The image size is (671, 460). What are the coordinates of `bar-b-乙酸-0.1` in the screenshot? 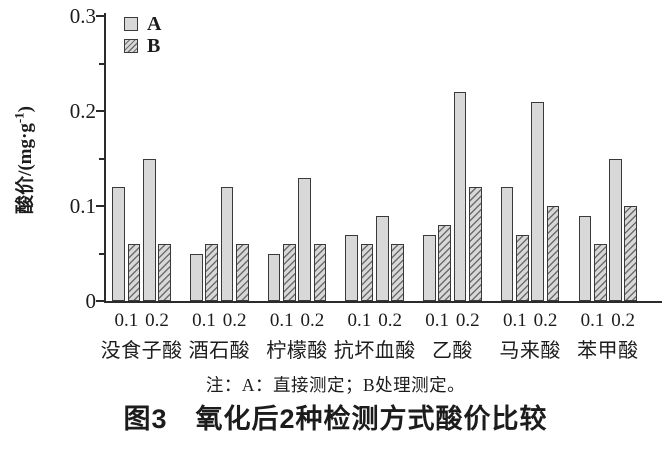 It's located at (445, 263).